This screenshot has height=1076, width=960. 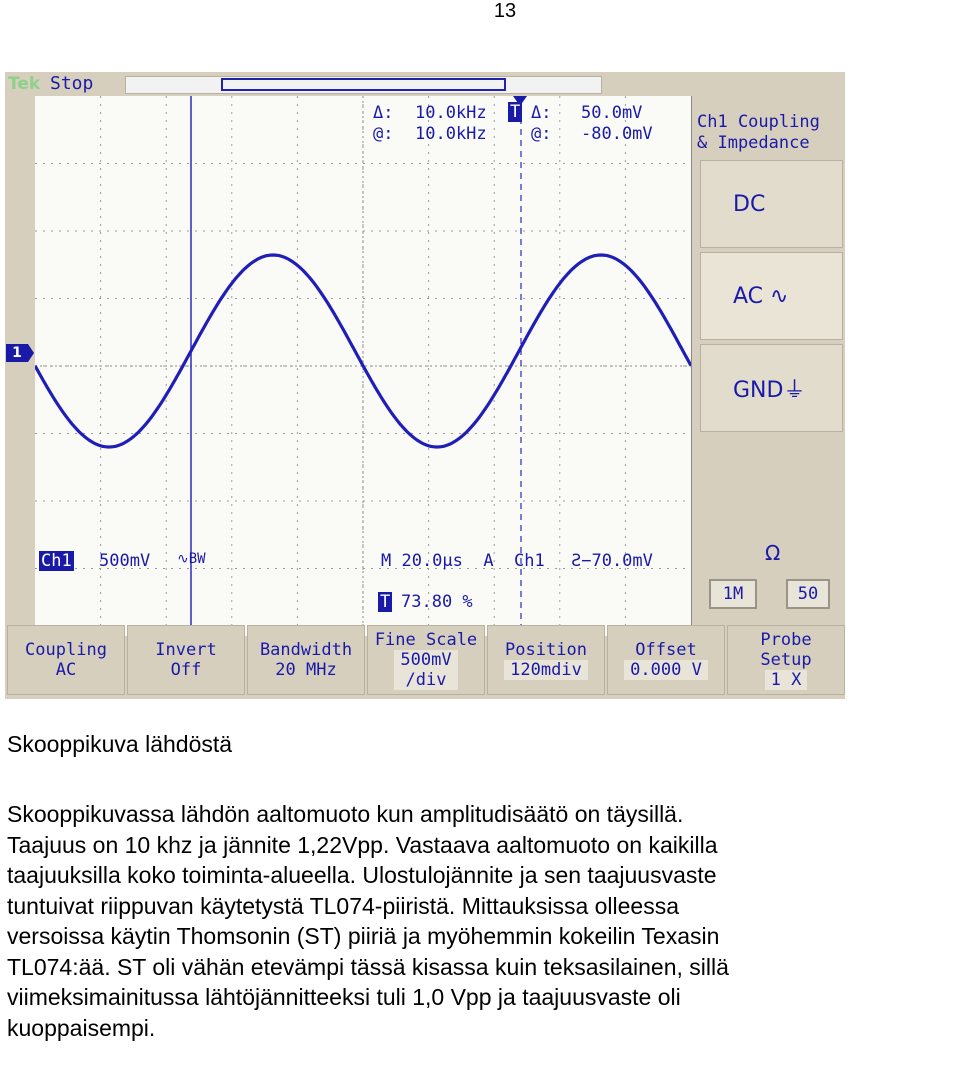 What do you see at coordinates (612, 113) in the screenshot?
I see `cursor-delta-volt: 50.0mV` at bounding box center [612, 113].